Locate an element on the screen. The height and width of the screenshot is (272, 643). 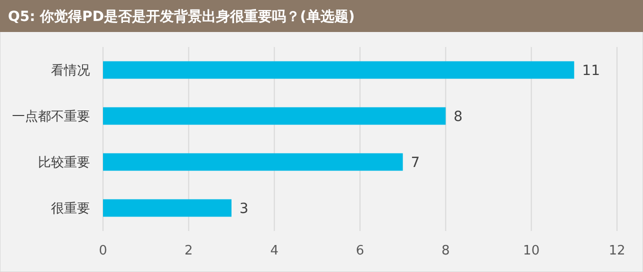
chart-title: Q5: 你觉得PD是否是开发背景出身很重要吗？(单选题) is located at coordinates (181, 16).